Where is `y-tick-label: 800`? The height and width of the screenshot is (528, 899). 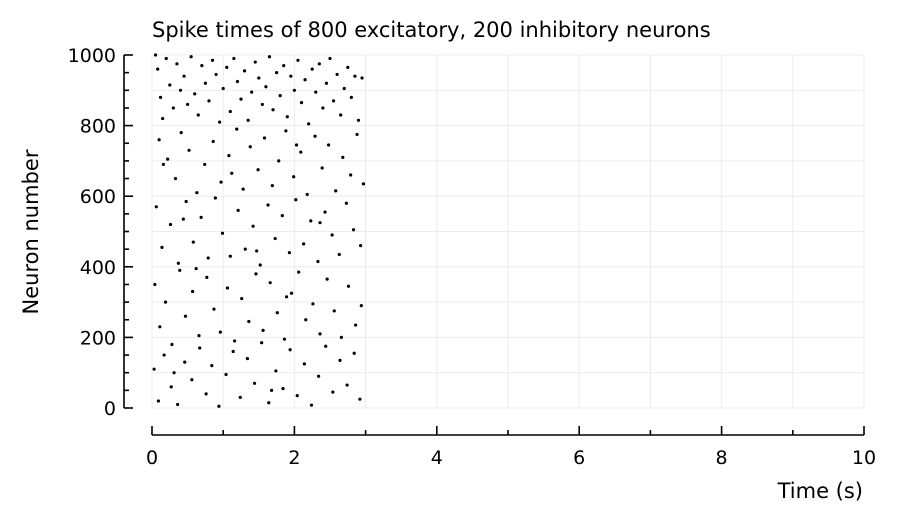
y-tick-label: 800 is located at coordinates (98, 127).